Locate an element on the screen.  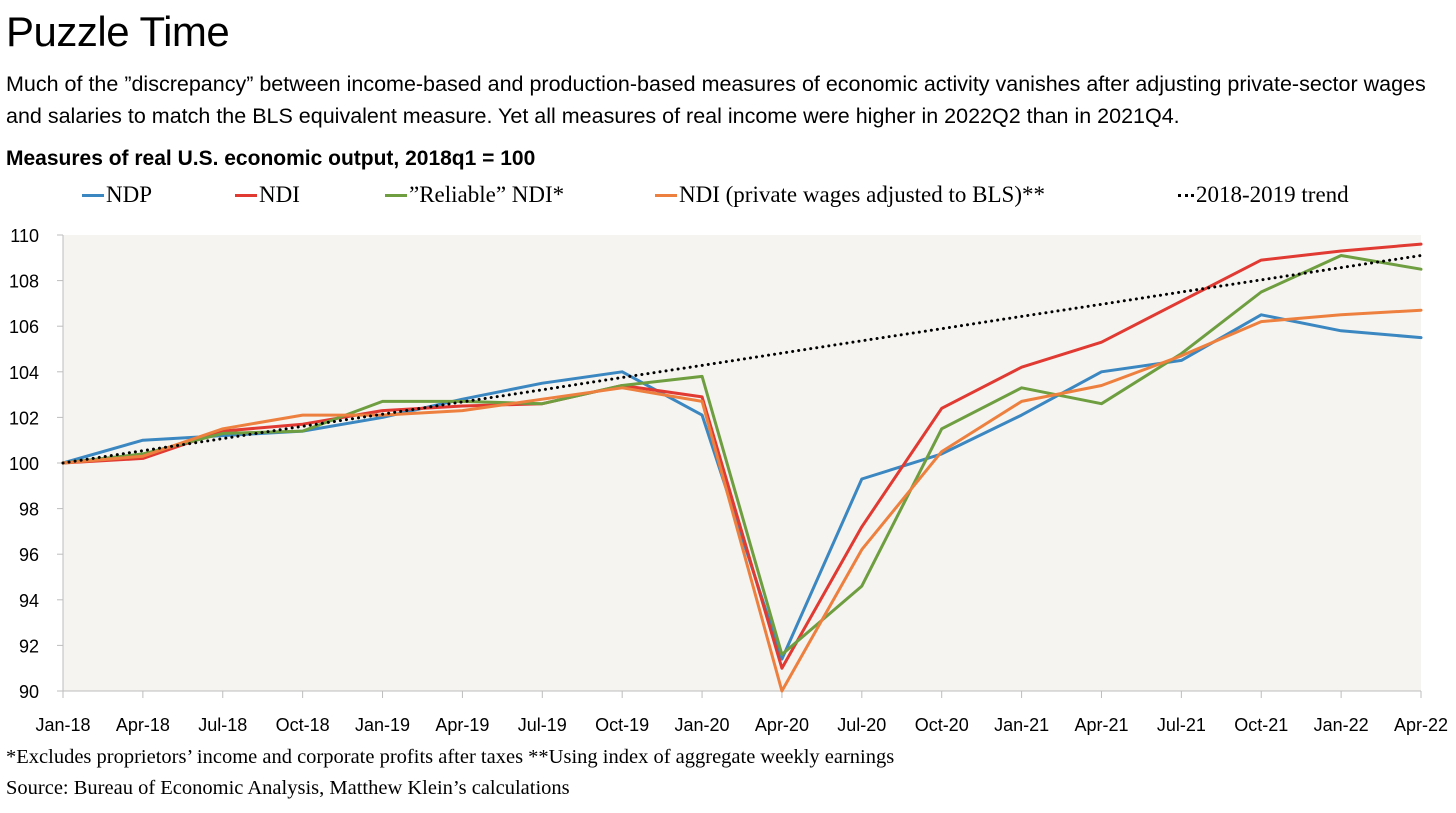
x-tick-label: Jan-19 is located at coordinates (382, 725).